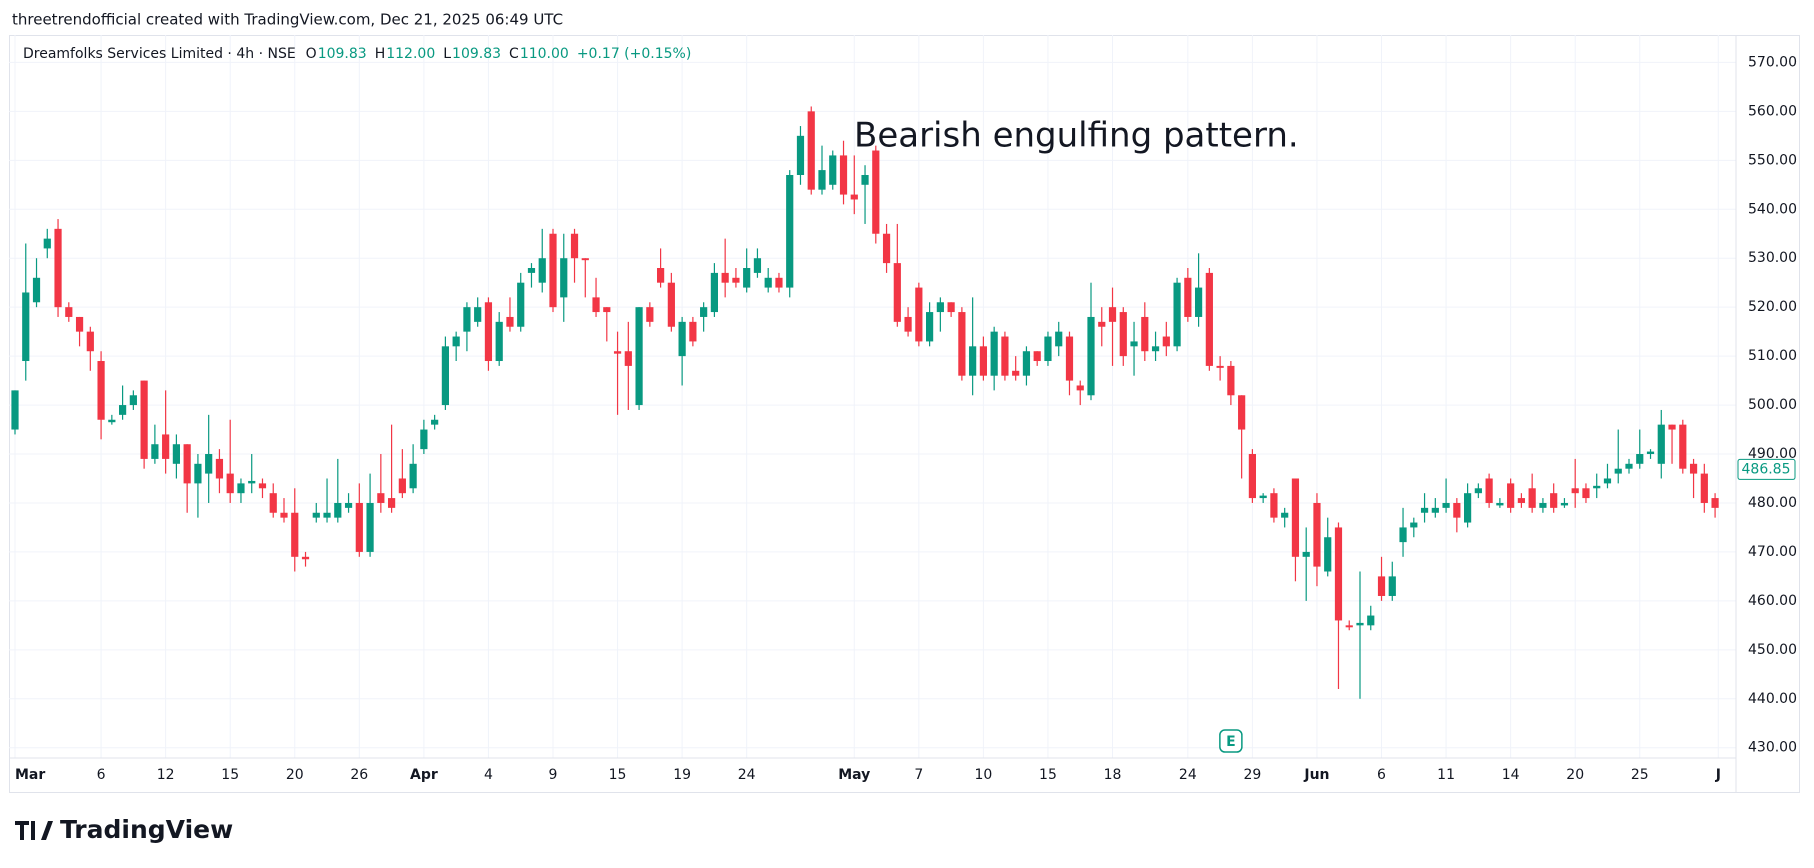 The image size is (1814, 868). Describe the element at coordinates (1772, 111) in the screenshot. I see `y-tick-label: 560.00` at that location.